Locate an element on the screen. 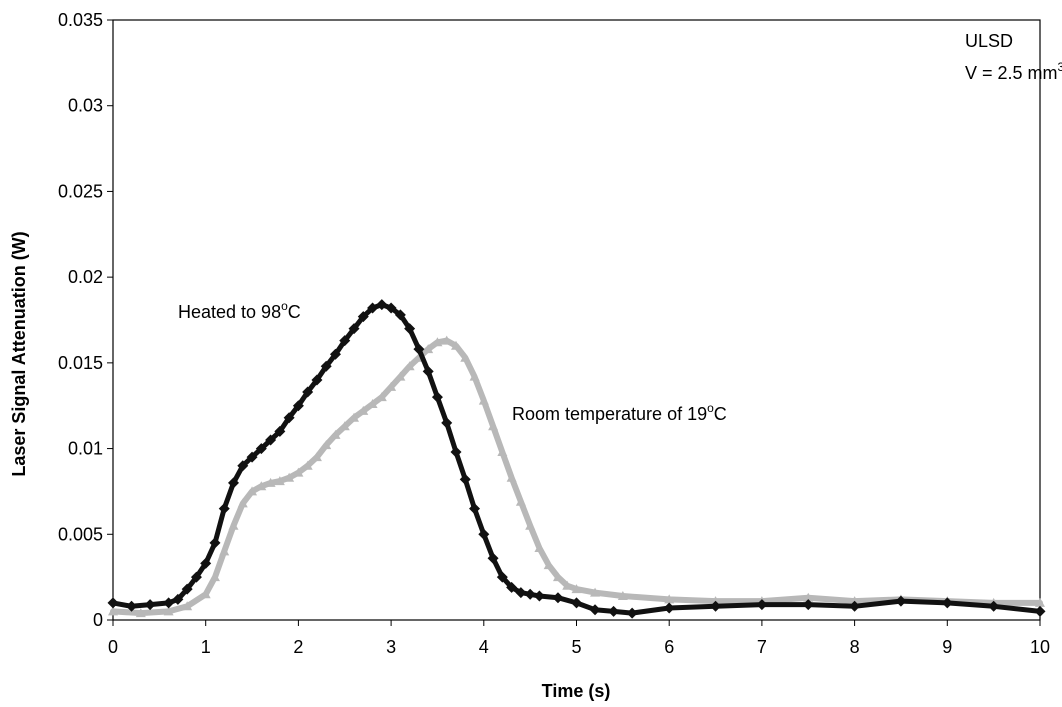  y-tick-label: 0.03 is located at coordinates (85, 106).